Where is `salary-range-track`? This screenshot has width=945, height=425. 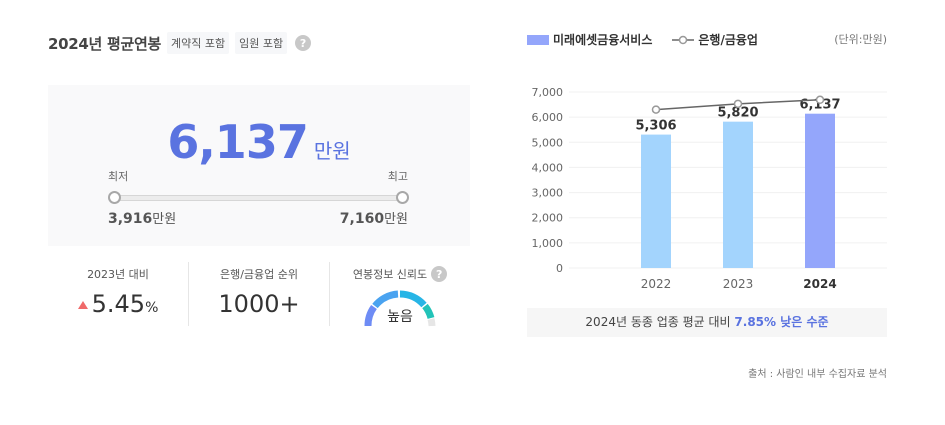 salary-range-track is located at coordinates (259, 198).